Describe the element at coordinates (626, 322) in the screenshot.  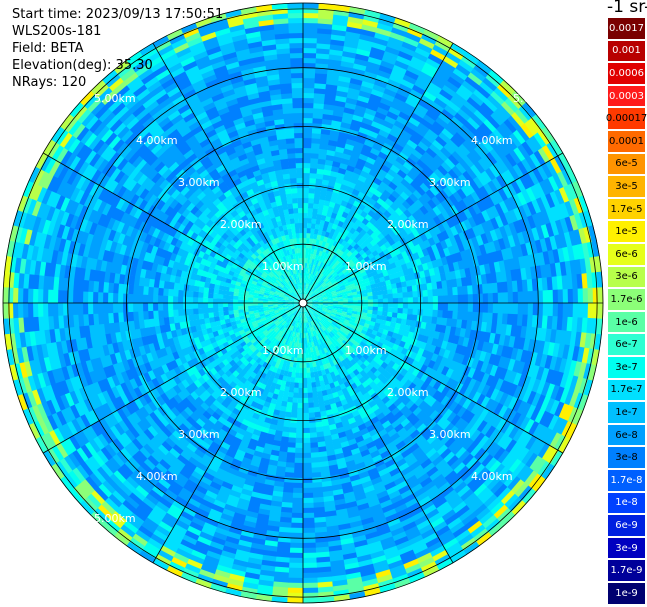
I see `colorbar-swatch: 1e-6` at that location.